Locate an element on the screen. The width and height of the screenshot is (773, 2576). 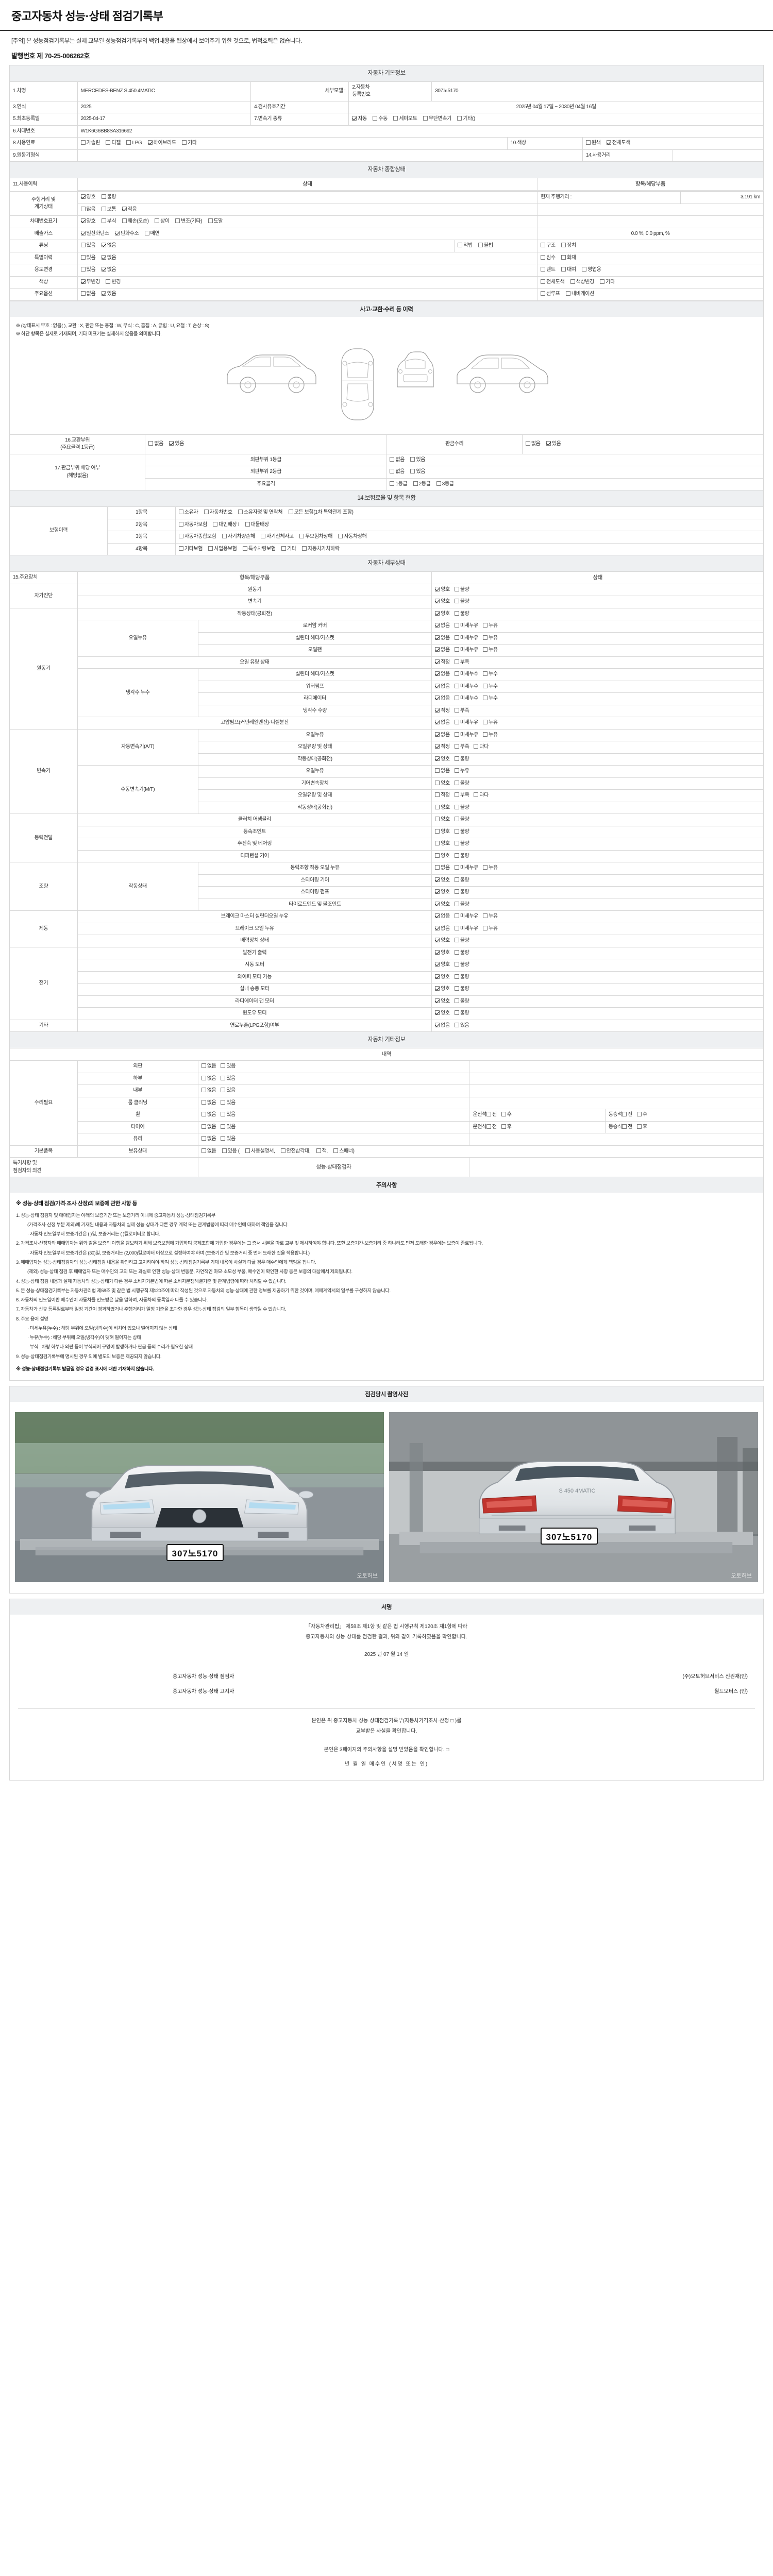
other-0-opt-0: 없음 is located at coordinates (208, 1067).